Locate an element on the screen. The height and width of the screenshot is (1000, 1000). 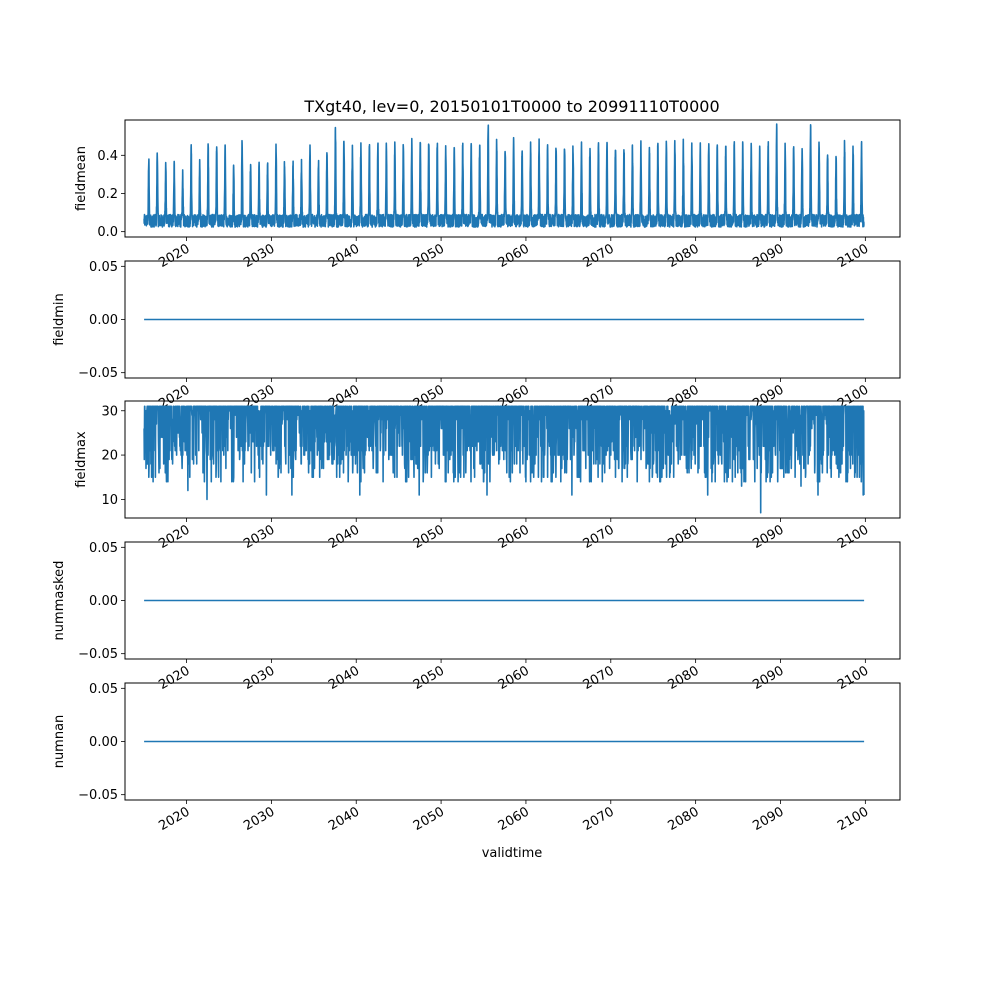
y-tick-label-fieldmin: 0.05 is located at coordinates (103, 267).